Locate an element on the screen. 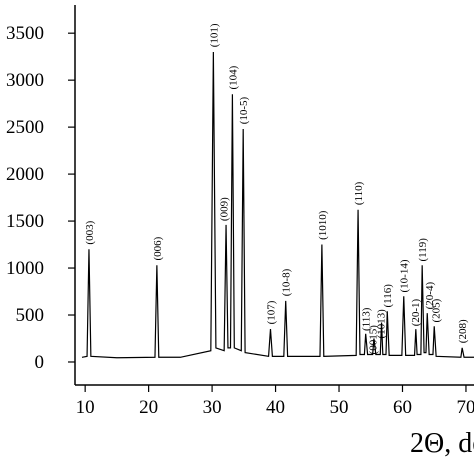  peak-label: (009) is located at coordinates (225, 209).